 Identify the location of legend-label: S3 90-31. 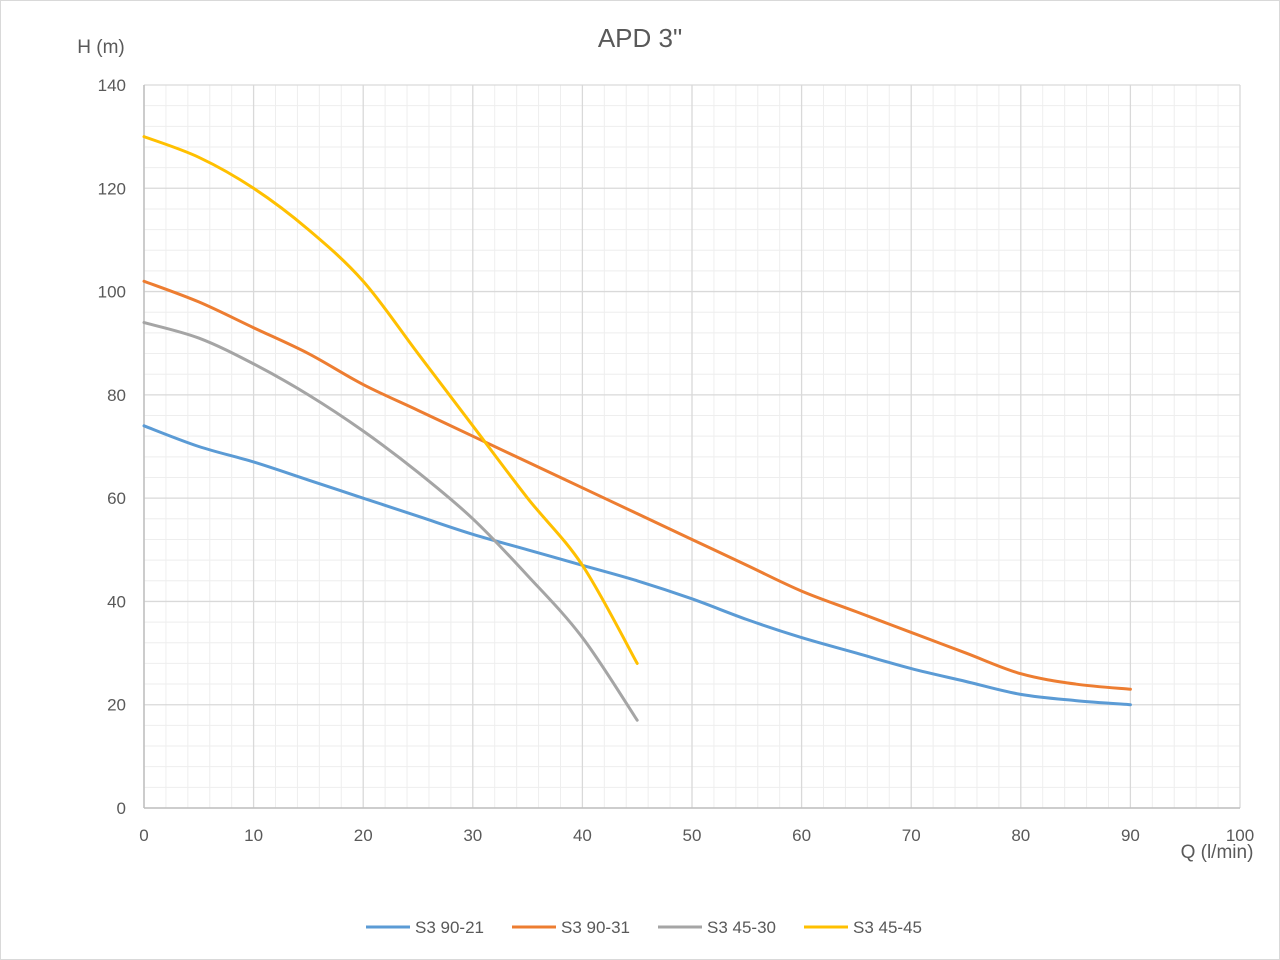
(595, 927).